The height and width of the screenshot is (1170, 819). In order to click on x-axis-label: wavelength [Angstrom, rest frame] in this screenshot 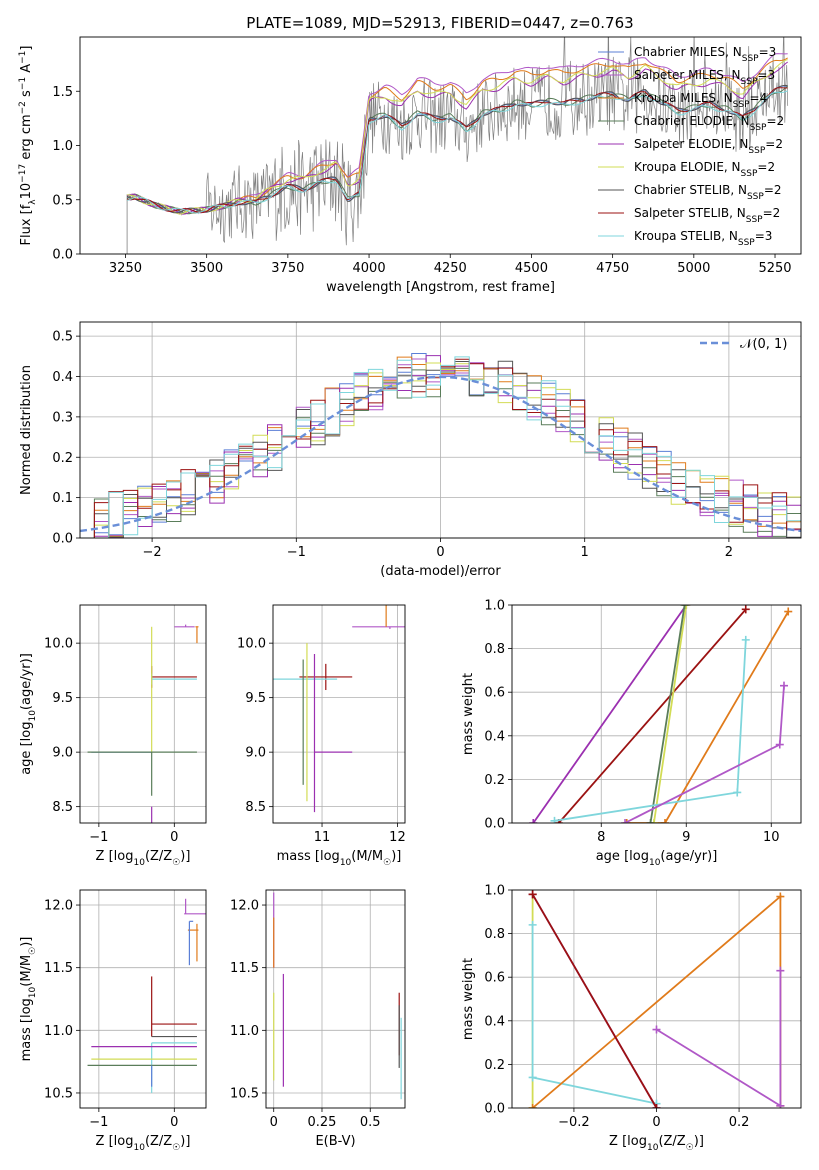, I will do `click(440, 287)`.